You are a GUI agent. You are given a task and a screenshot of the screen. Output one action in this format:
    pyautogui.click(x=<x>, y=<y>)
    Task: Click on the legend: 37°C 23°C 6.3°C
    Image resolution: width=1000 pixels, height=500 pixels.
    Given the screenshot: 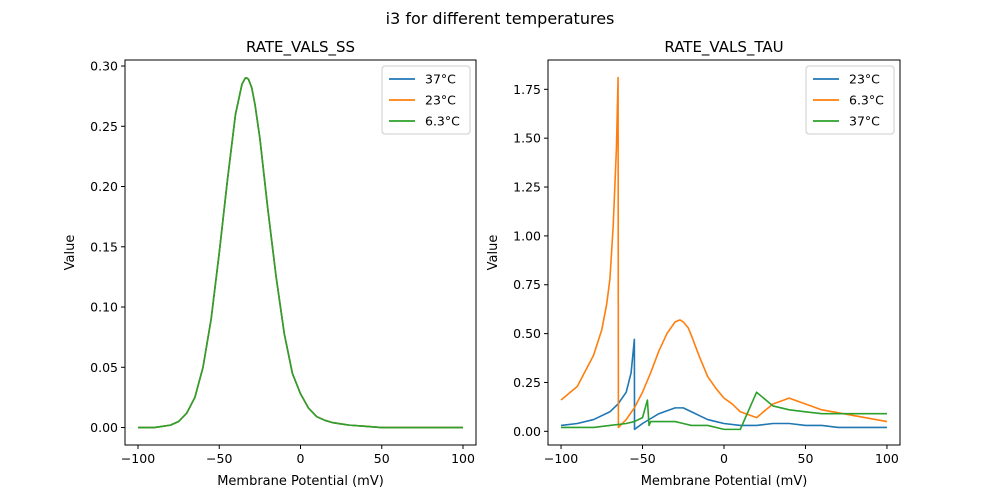 What is the action you would take?
    pyautogui.click(x=426, y=100)
    